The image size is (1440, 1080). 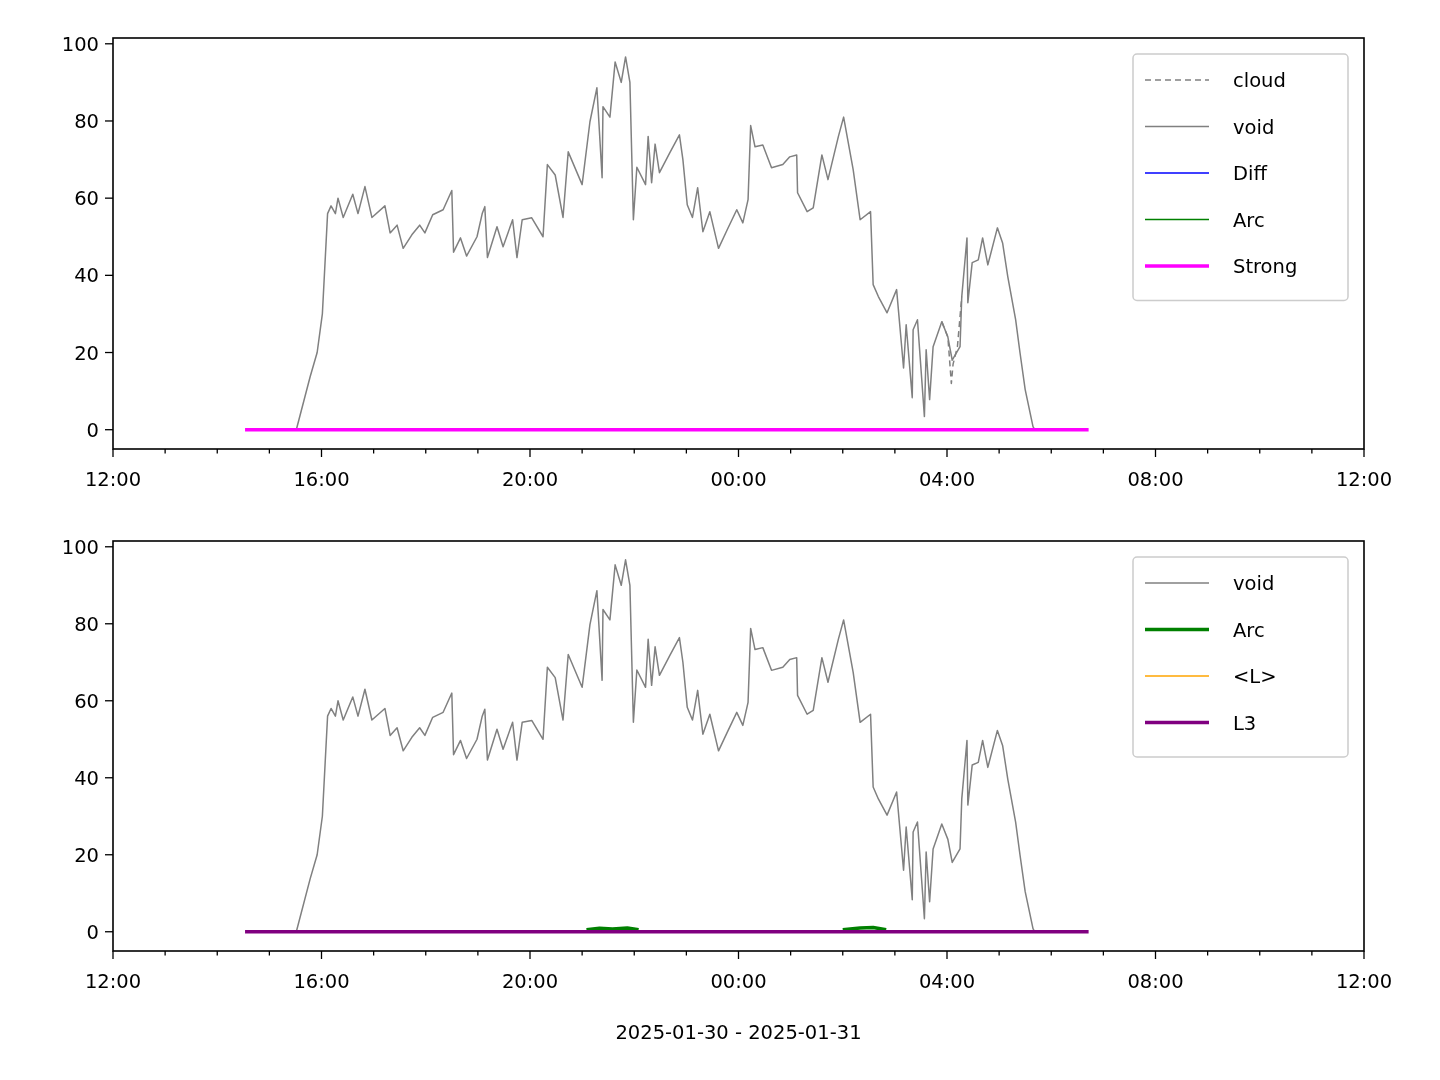 What do you see at coordinates (1245, 723) in the screenshot?
I see `legend-label: L3` at bounding box center [1245, 723].